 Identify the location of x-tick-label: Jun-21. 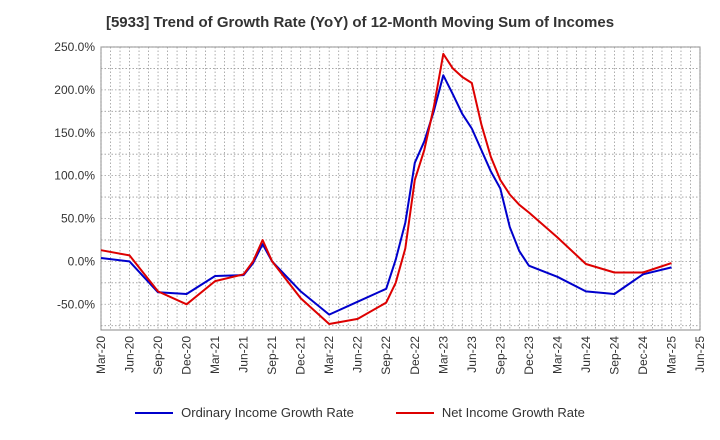
(244, 354).